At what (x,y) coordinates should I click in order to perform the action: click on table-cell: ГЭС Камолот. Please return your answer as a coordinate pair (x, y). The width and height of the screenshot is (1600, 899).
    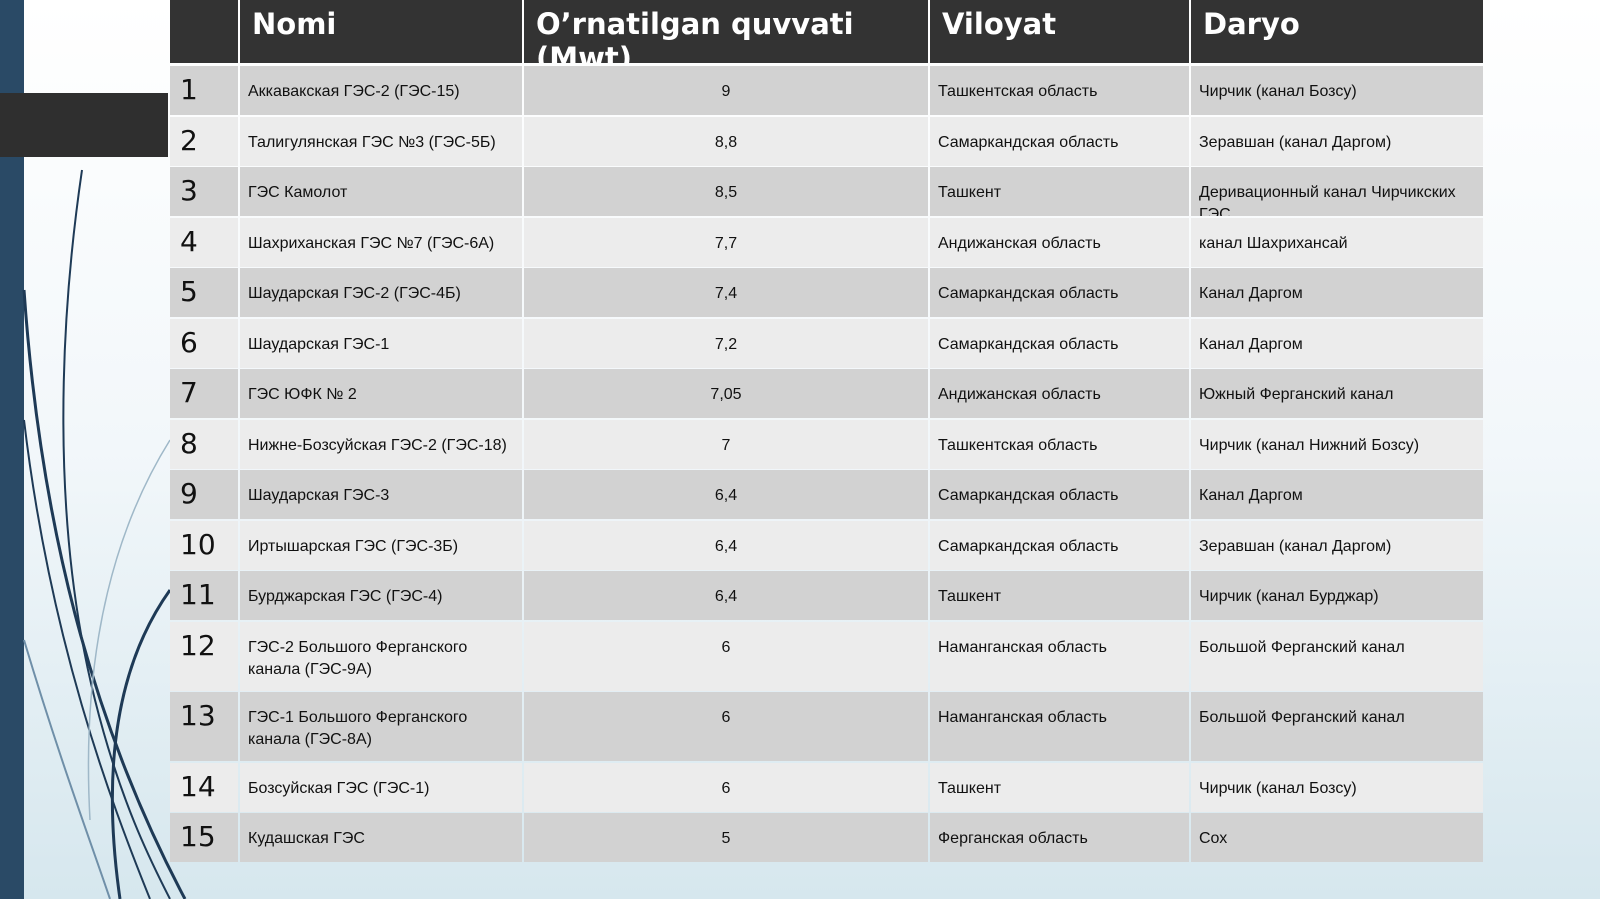
    Looking at the image, I should click on (381, 191).